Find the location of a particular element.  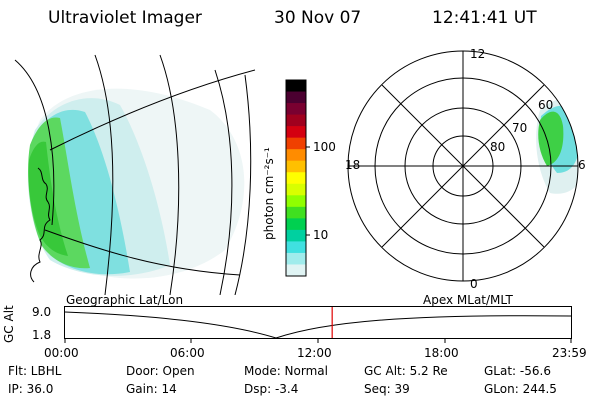

lat-80-label: 80 is located at coordinates (498, 147).